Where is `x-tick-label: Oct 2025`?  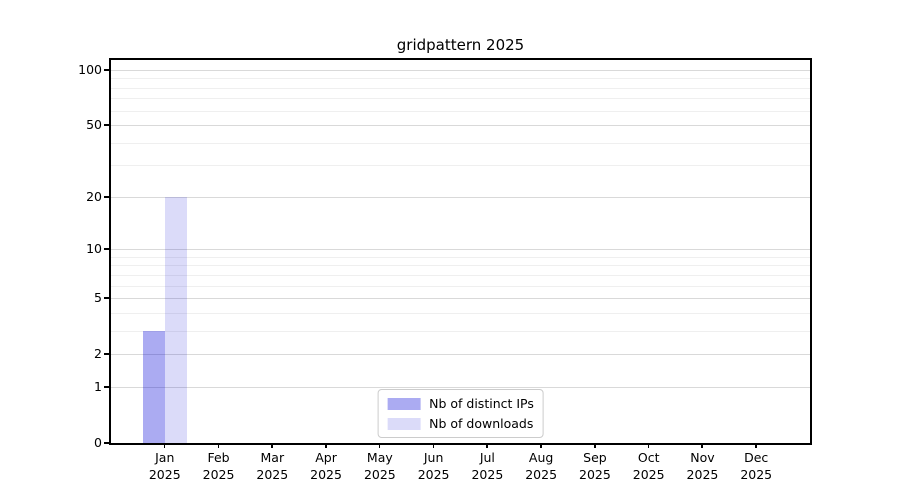 x-tick-label: Oct 2025 is located at coordinates (649, 466).